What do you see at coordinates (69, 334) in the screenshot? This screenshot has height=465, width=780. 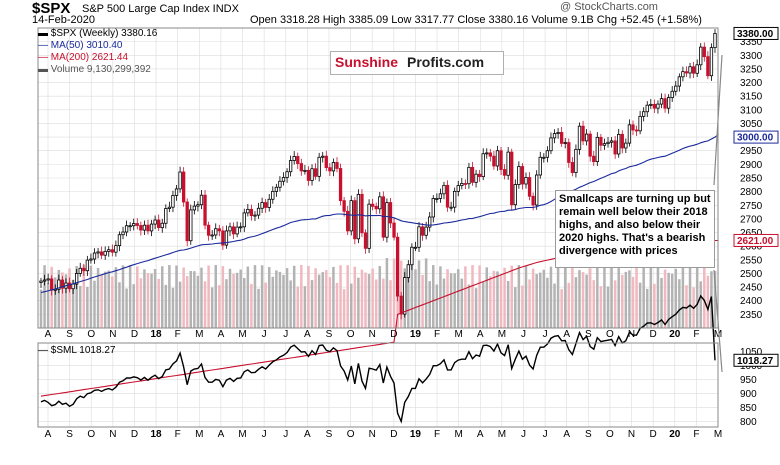 I see `x-tick-label: S` at bounding box center [69, 334].